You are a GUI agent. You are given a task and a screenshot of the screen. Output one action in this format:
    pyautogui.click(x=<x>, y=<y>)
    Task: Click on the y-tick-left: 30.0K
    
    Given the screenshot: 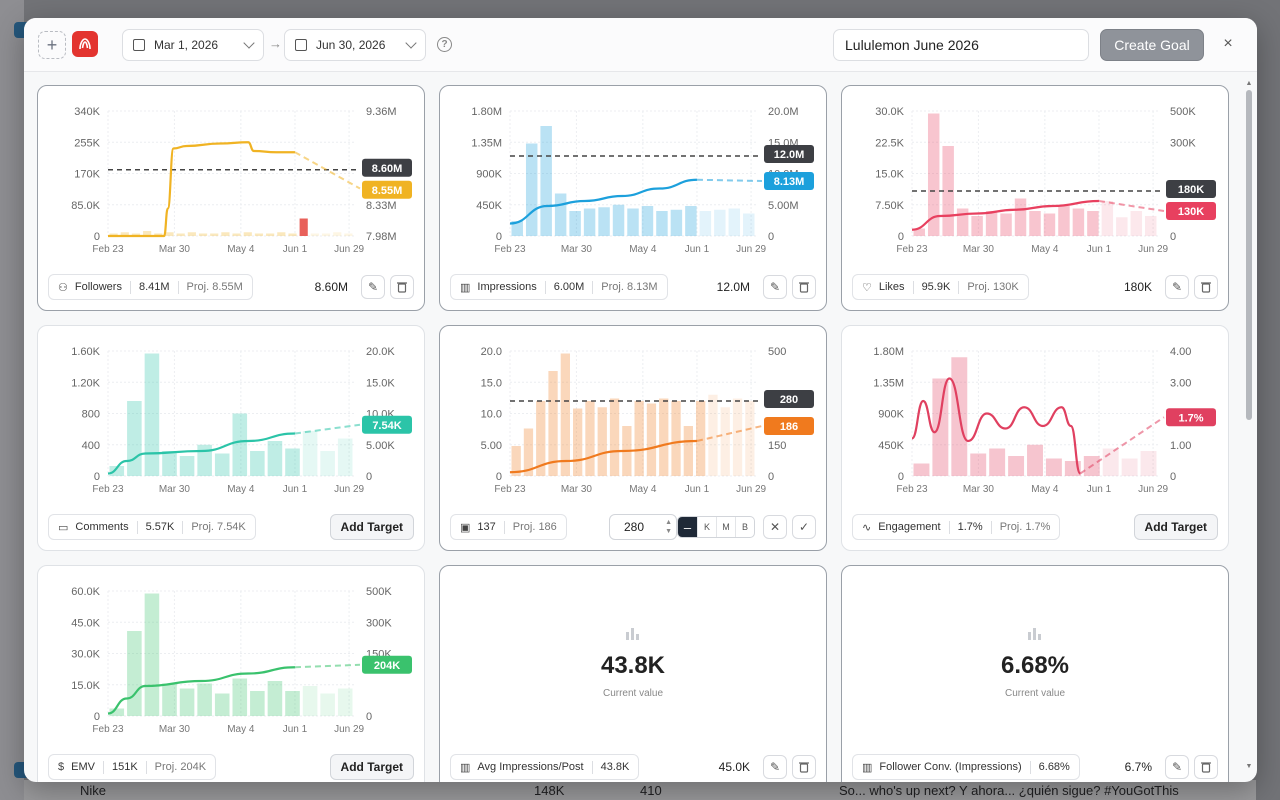 What is the action you would take?
    pyautogui.click(x=85, y=655)
    